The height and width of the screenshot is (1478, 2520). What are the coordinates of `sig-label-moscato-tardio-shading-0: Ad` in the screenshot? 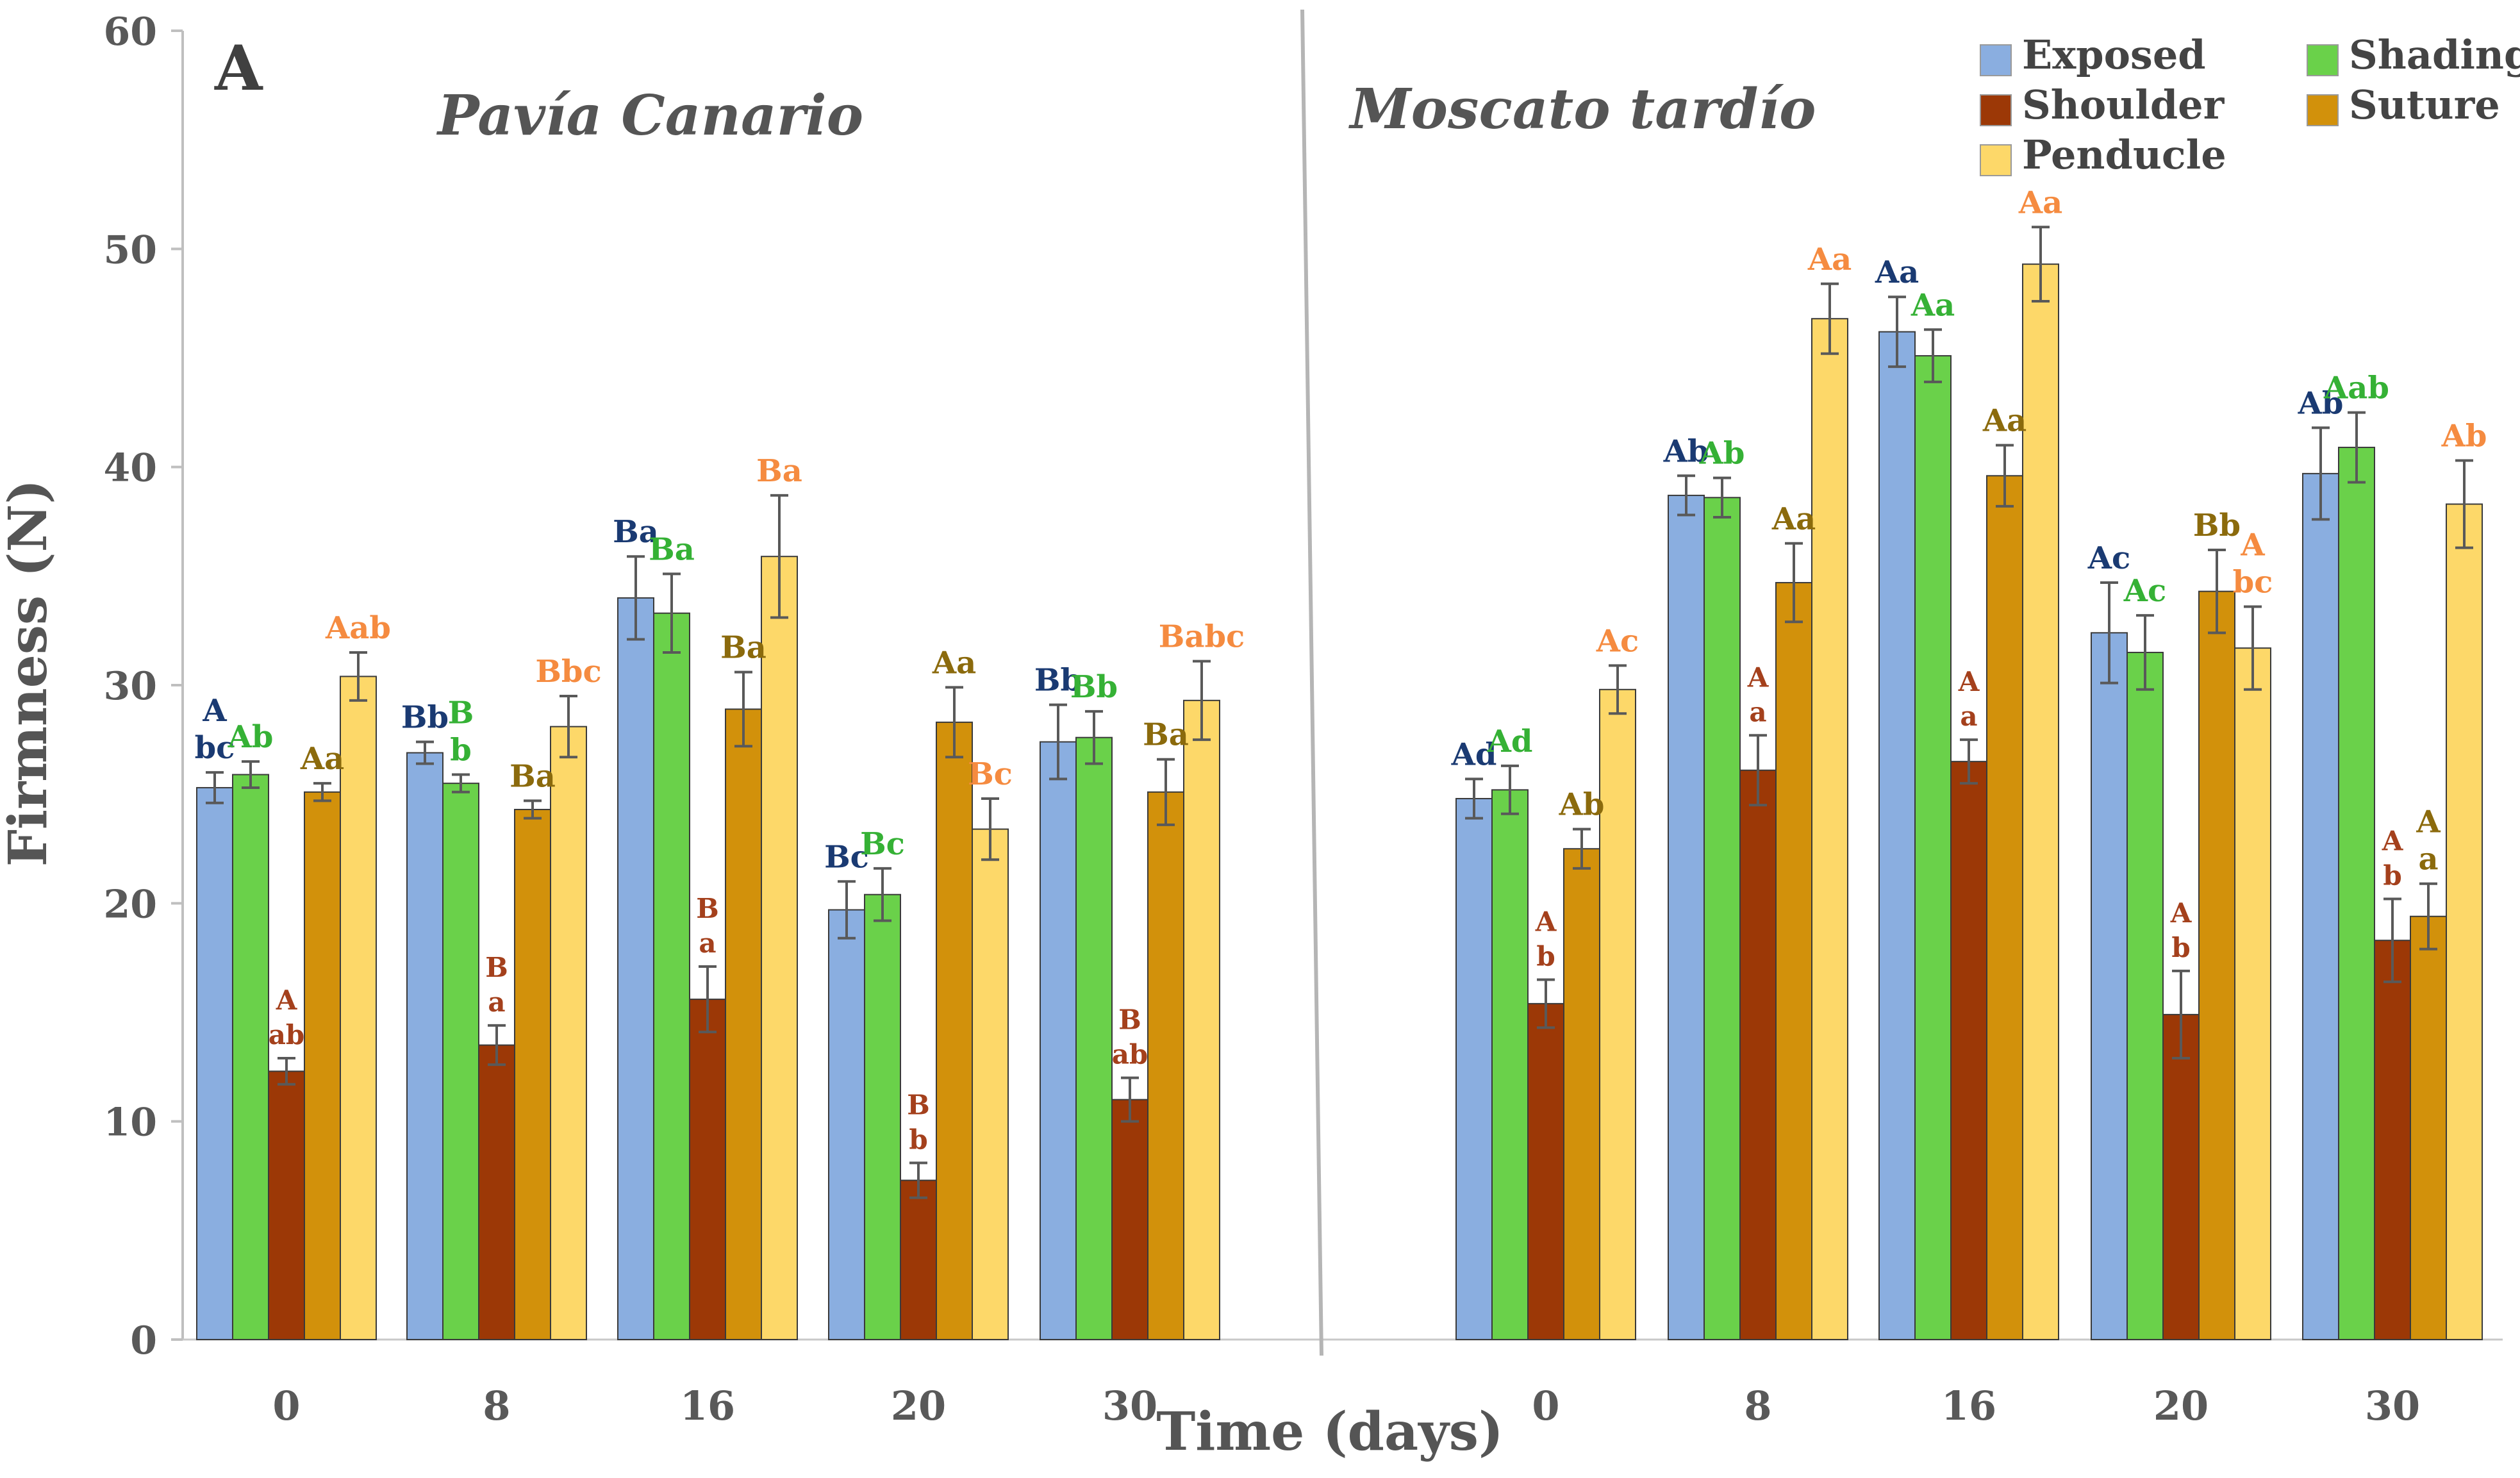 It's located at (1510, 742).